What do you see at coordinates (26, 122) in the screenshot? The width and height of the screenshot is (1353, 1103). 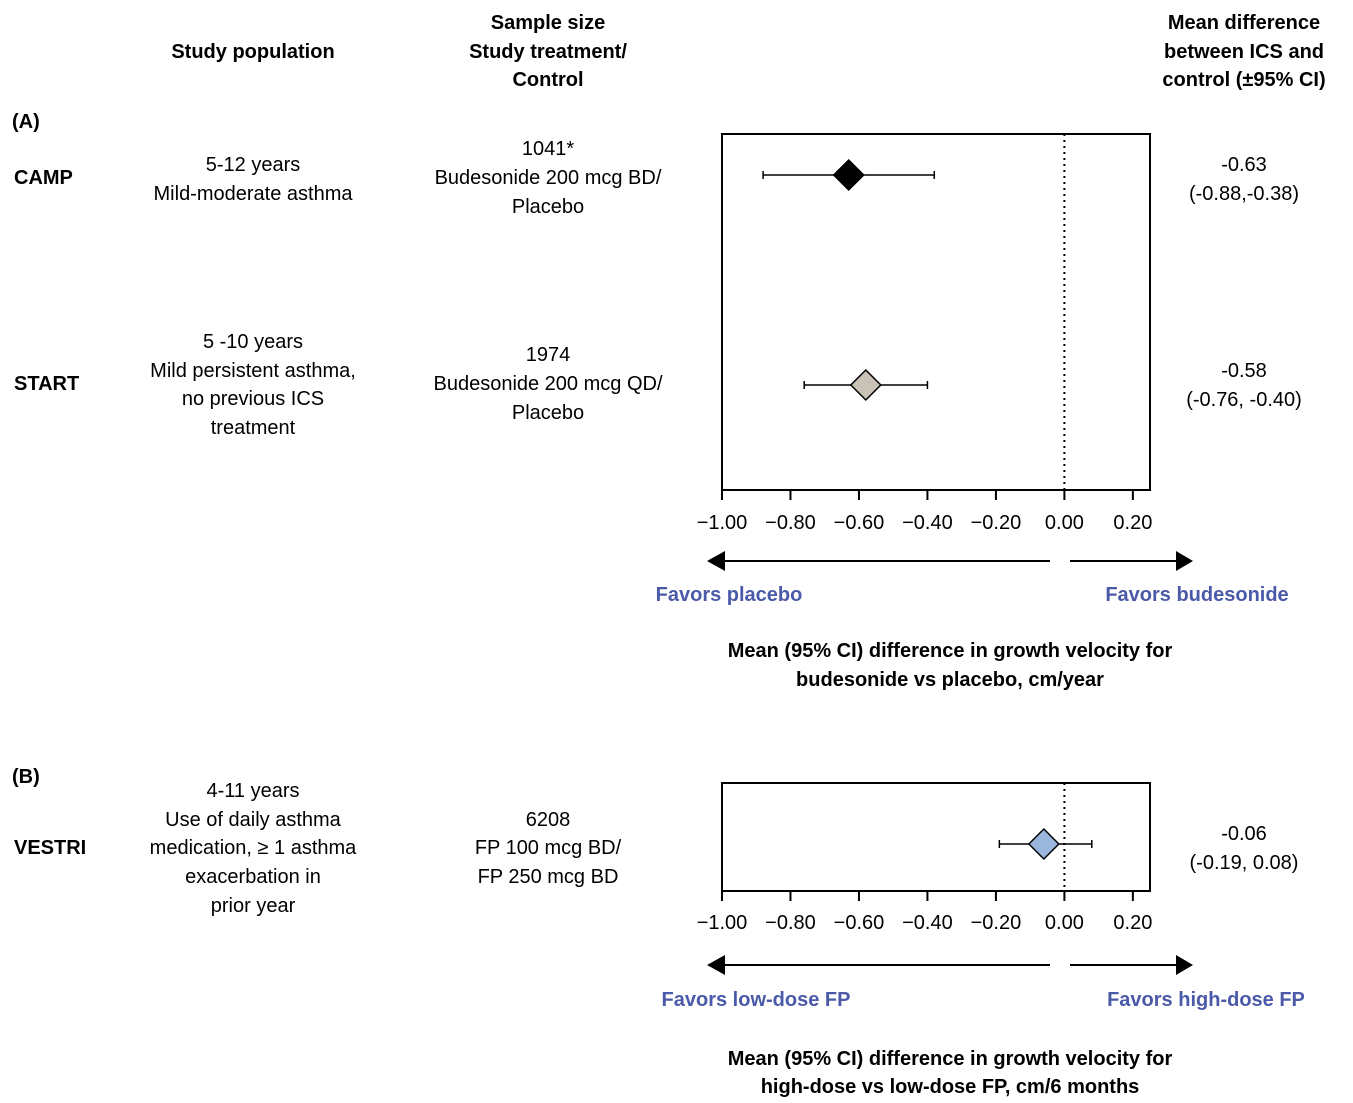 I see `panel-a-label: (A)` at bounding box center [26, 122].